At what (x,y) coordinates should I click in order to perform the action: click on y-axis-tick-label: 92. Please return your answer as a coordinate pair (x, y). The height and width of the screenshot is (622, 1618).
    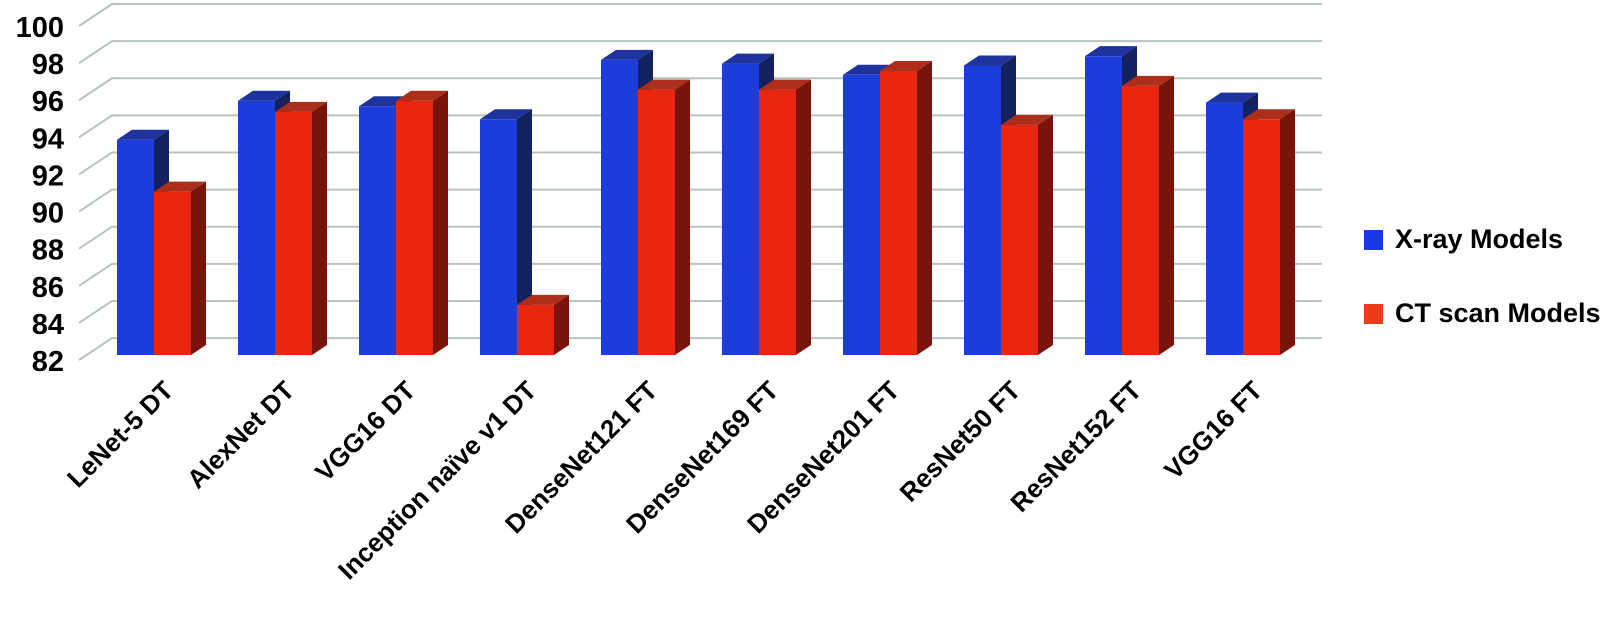
    Looking at the image, I should click on (48, 176).